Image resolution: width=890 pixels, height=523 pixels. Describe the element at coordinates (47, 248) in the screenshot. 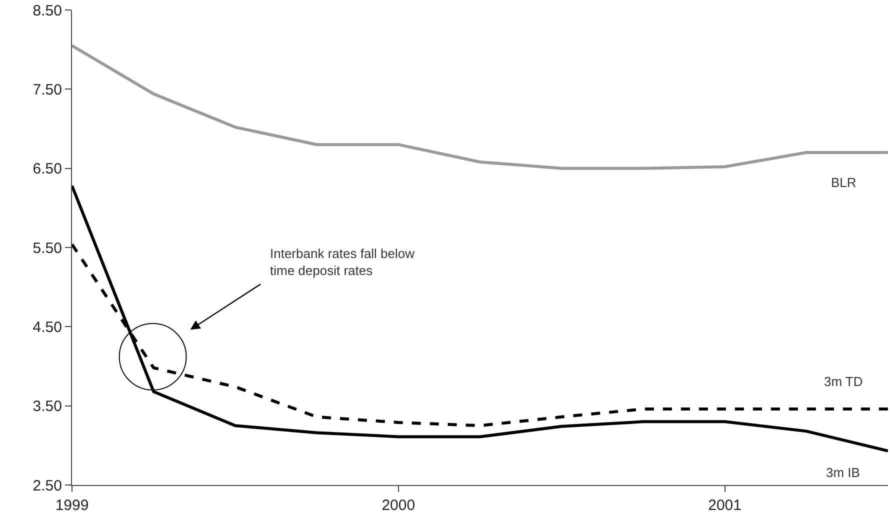

I see `y-tick-label: 5.50` at that location.